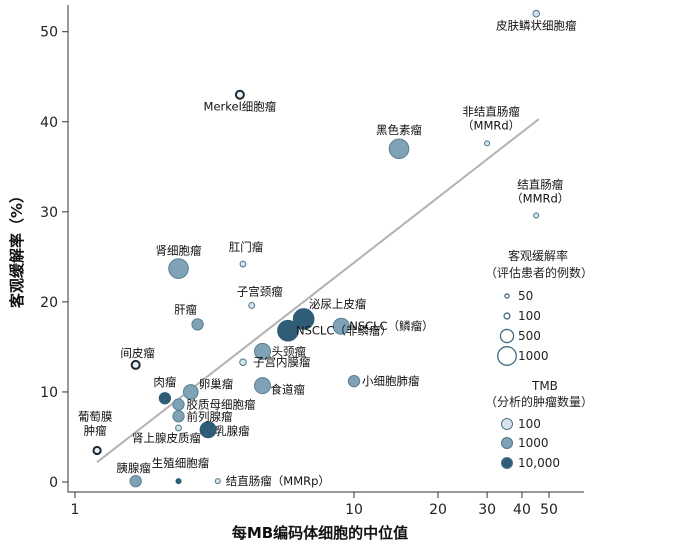 This screenshot has width=696, height=549. Describe the element at coordinates (533, 443) in the screenshot. I see `legend-color-label: 1000` at that location.